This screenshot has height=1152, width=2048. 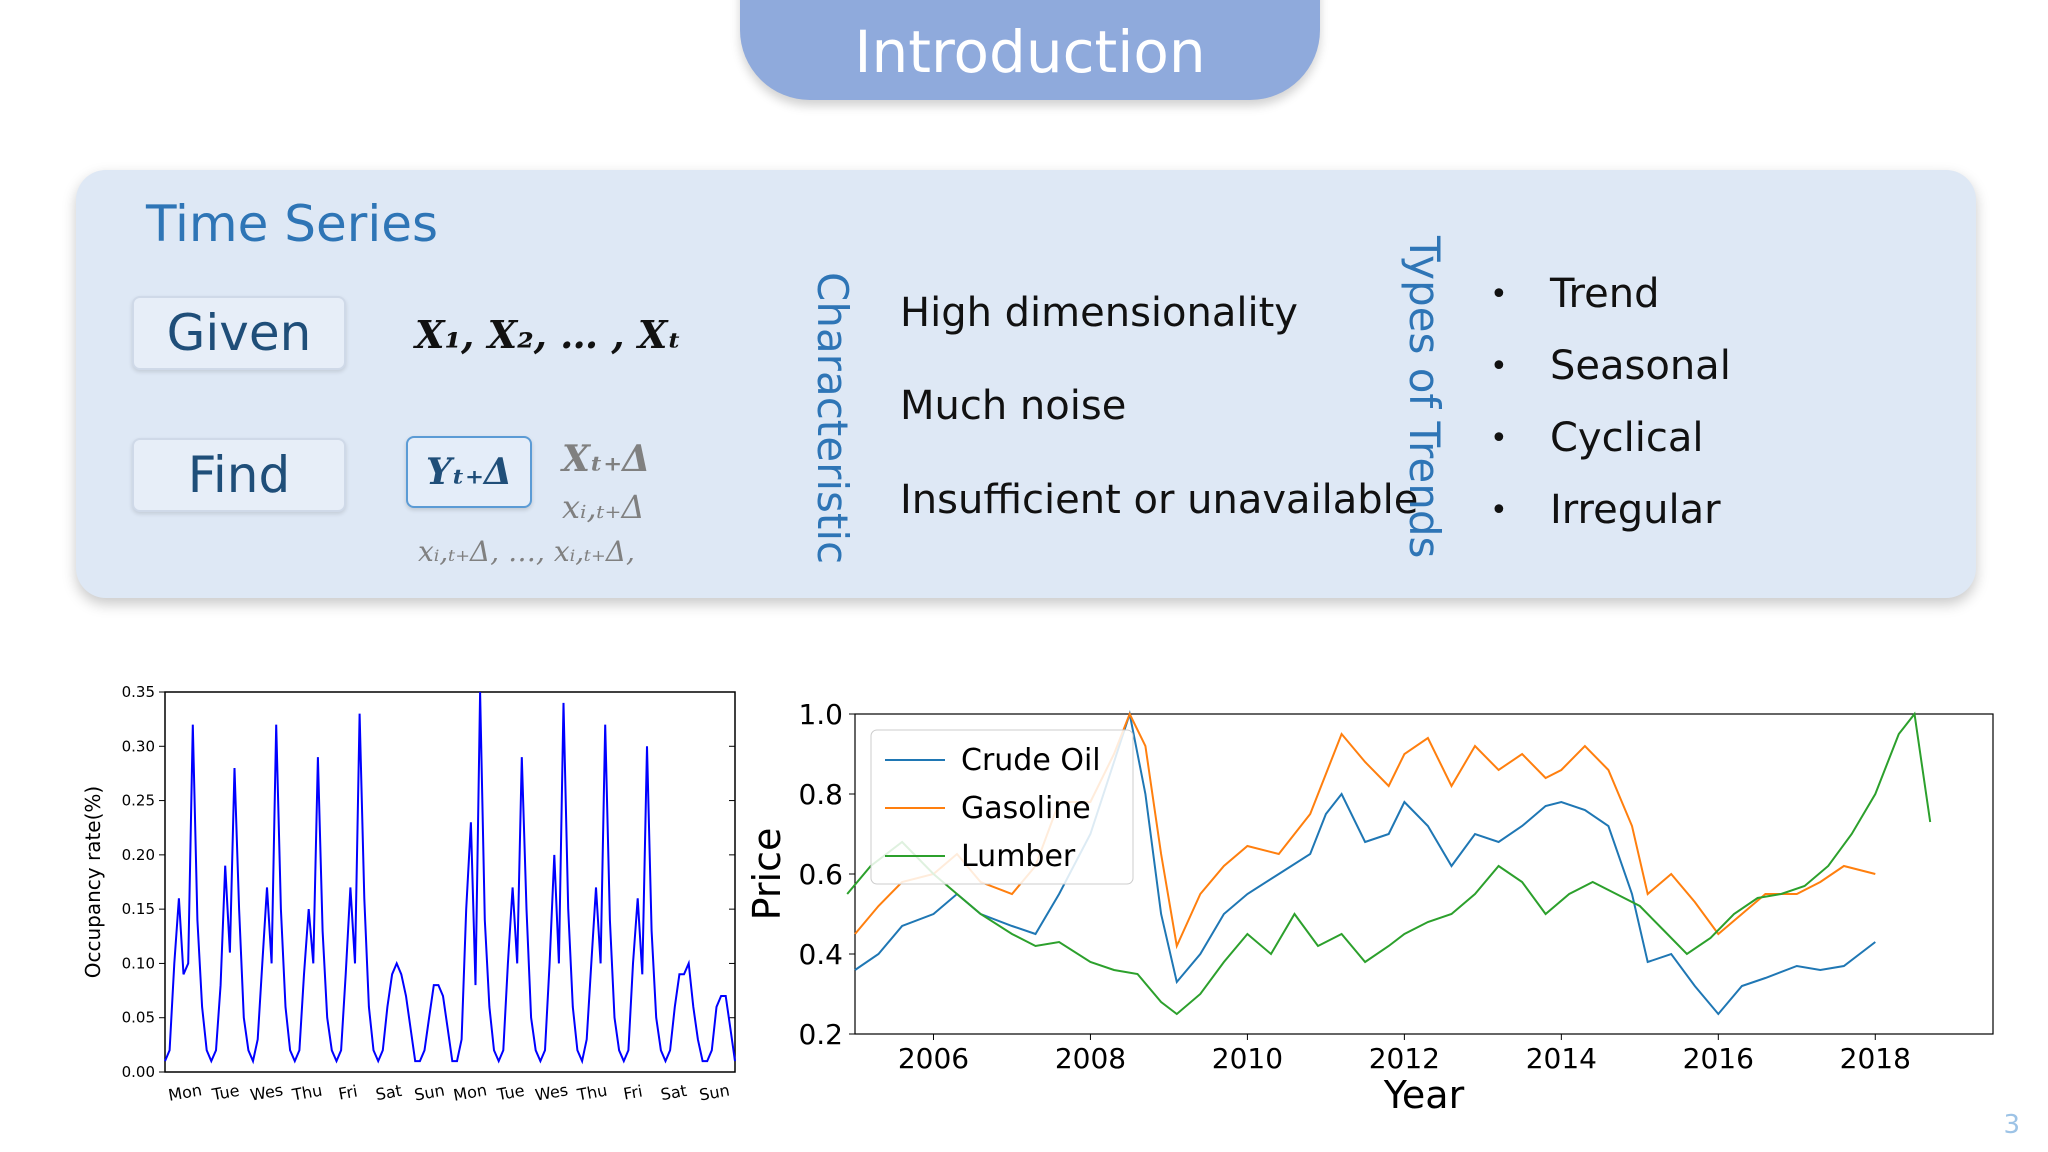 I want to click on trends-list: • Trend • Seasonal • Cyclical • Irregular, so click(x=1610, y=402).